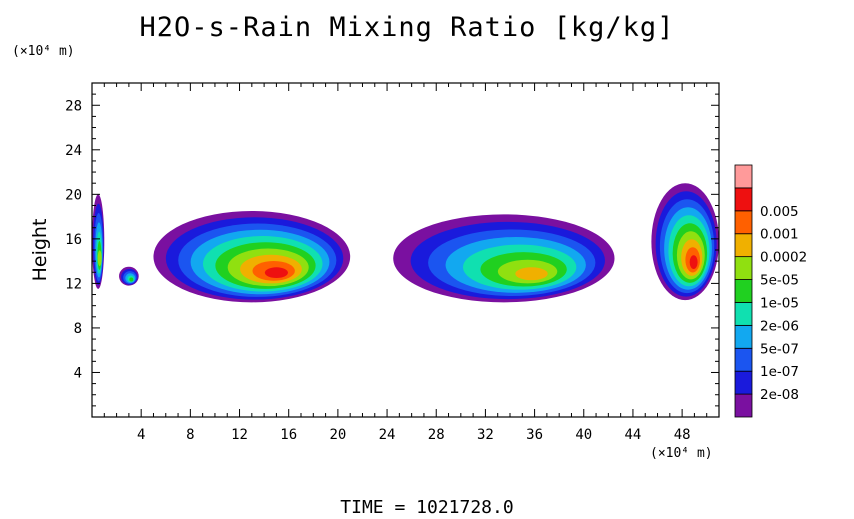  I want to click on x-tick-label: 20, so click(337, 435).